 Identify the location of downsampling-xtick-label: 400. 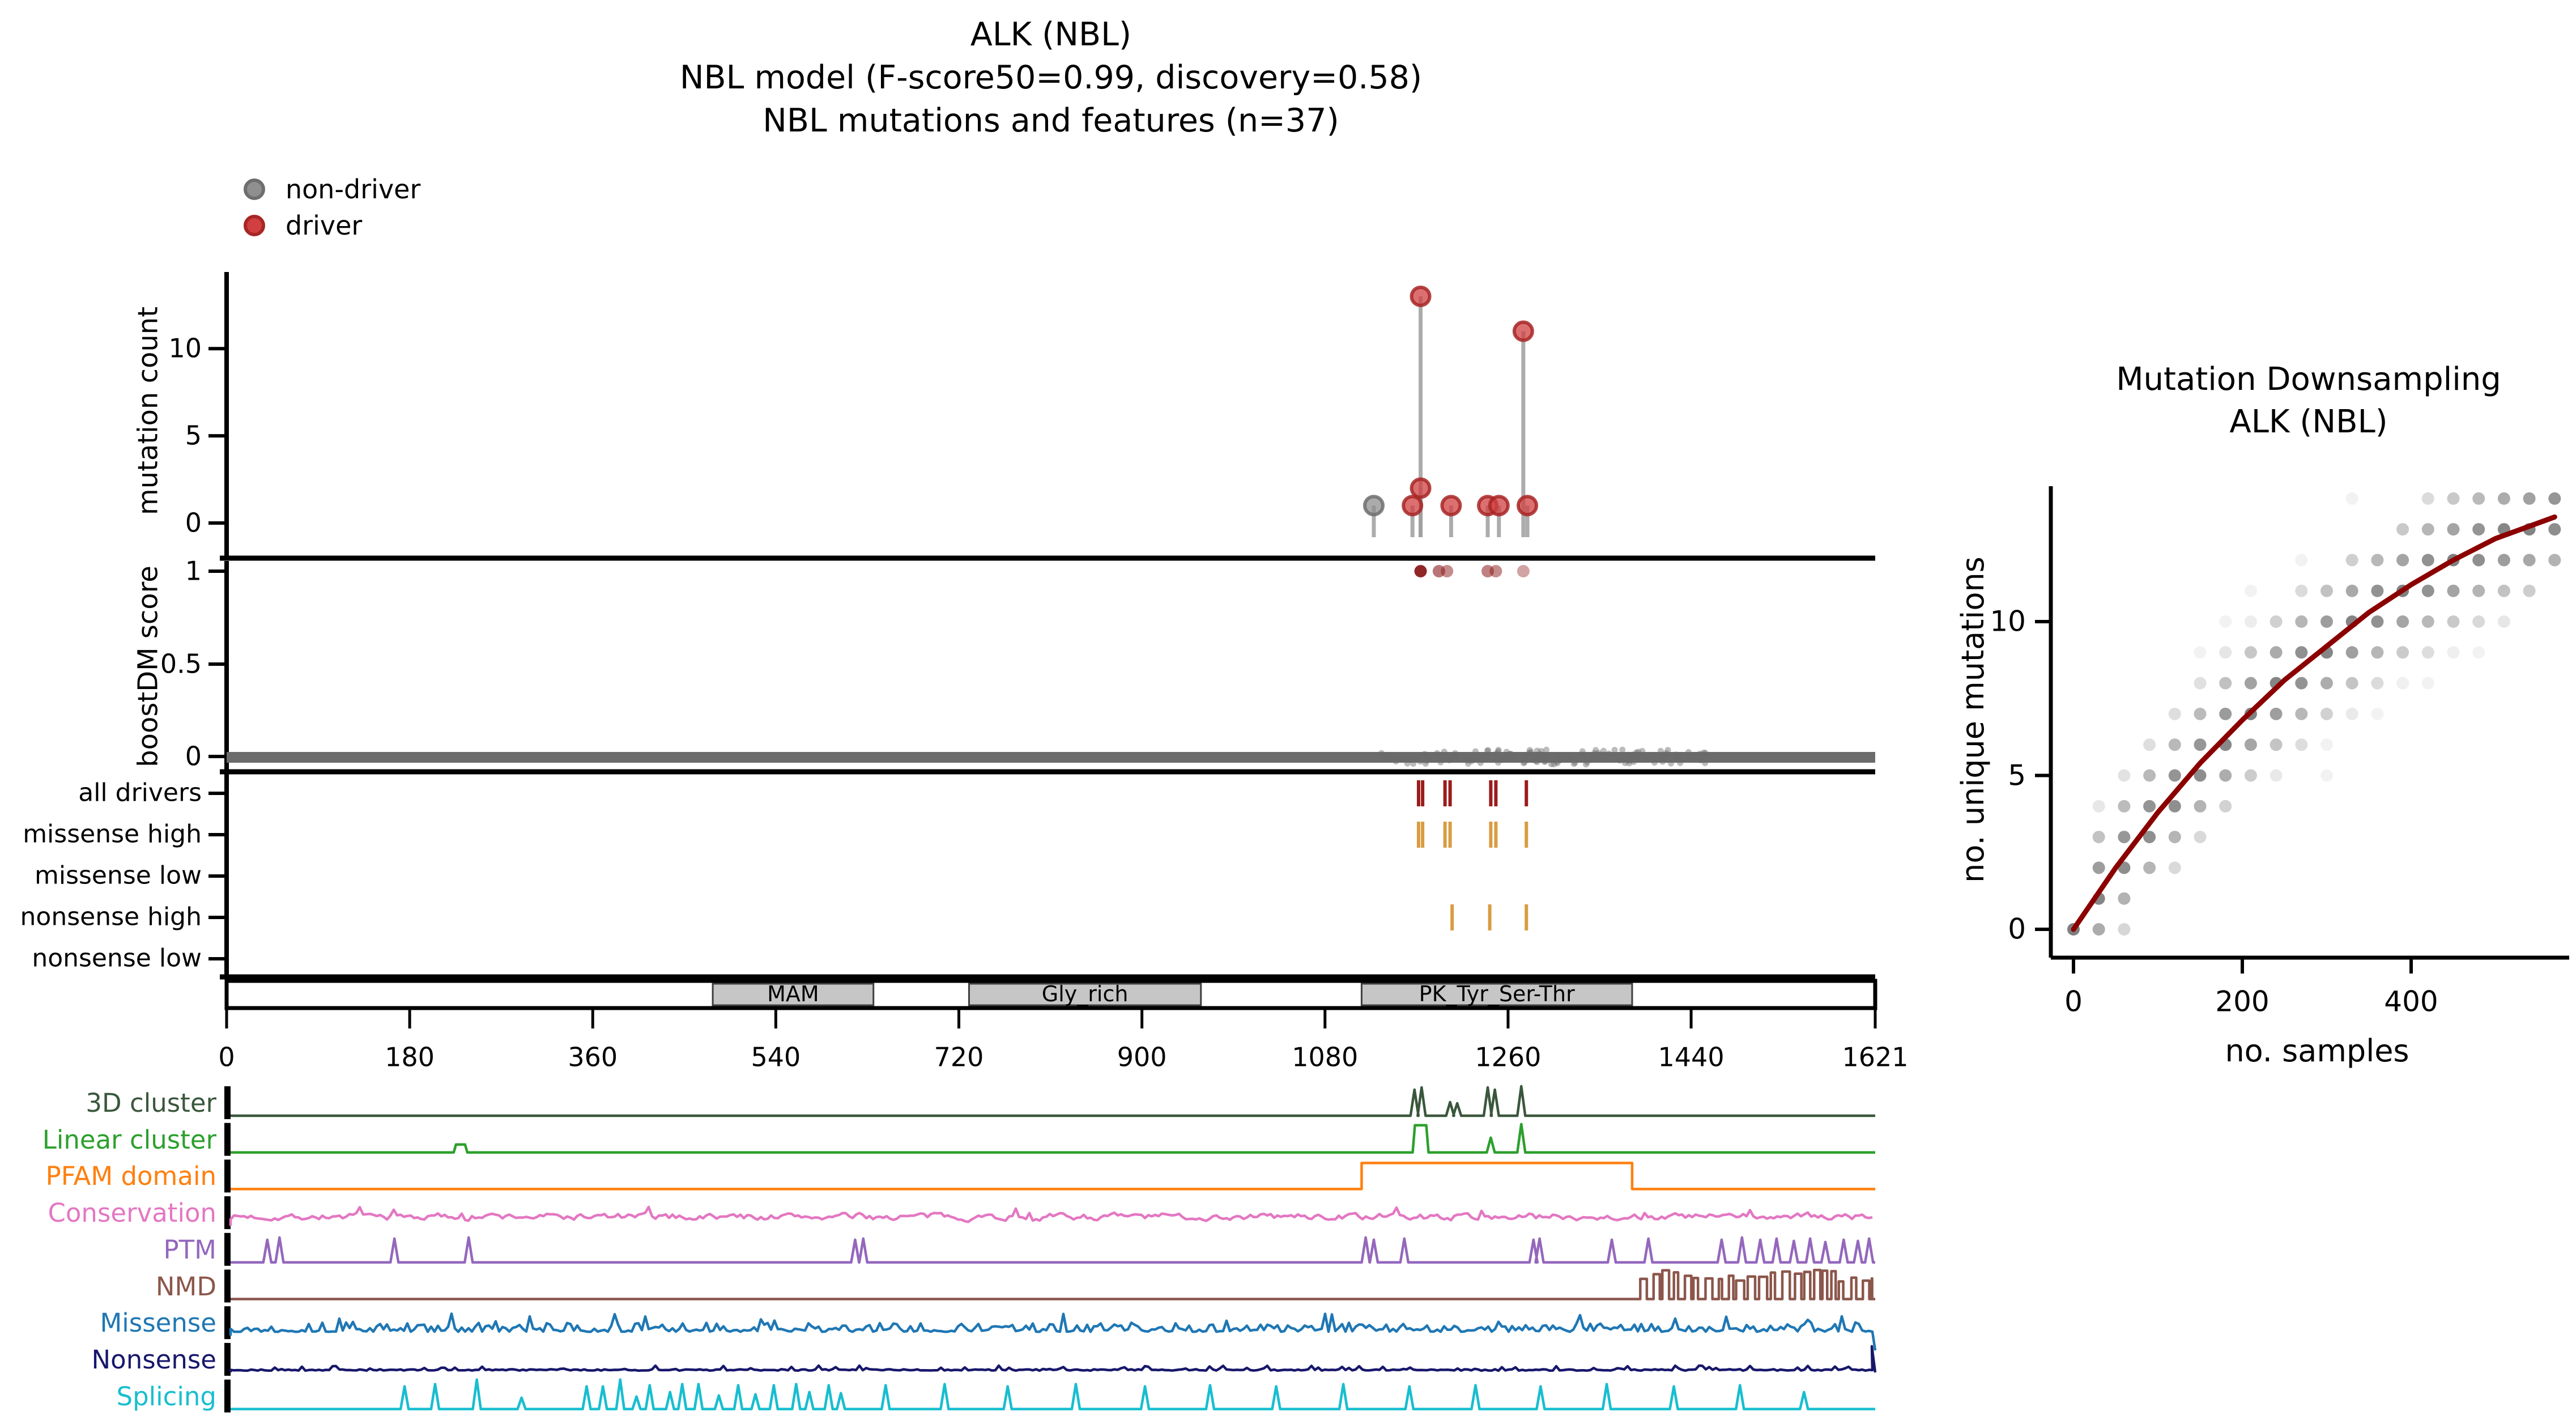
(2411, 1002).